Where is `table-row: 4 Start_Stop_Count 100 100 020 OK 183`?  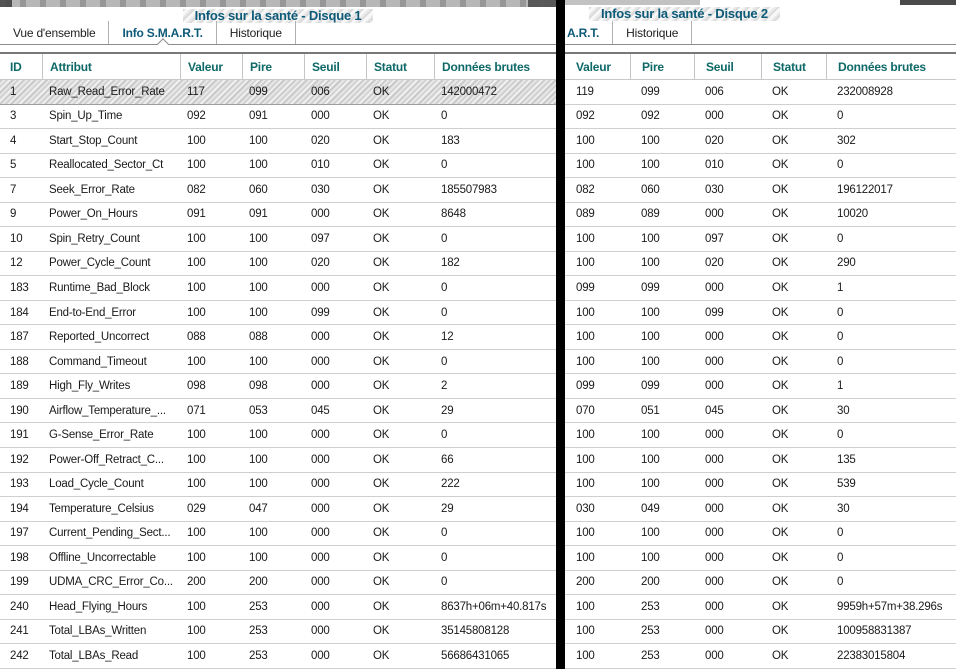
table-row: 4 Start_Stop_Count 100 100 020 OK 183 is located at coordinates (278, 141).